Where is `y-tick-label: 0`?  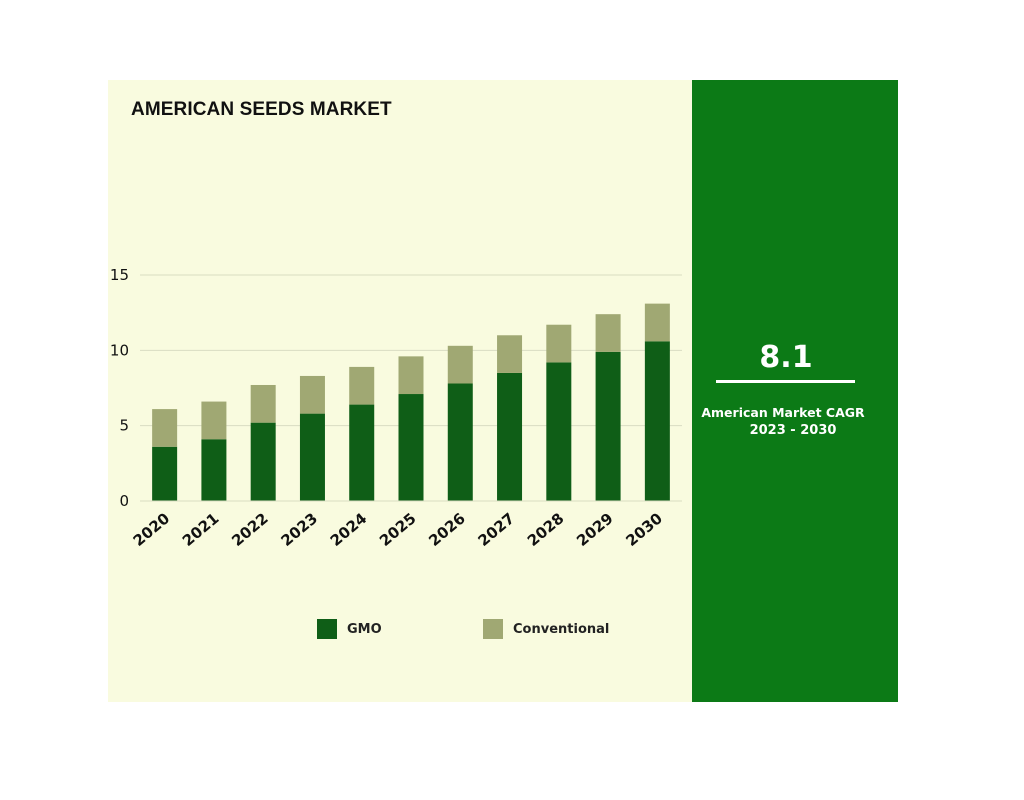 y-tick-label: 0 is located at coordinates (124, 501).